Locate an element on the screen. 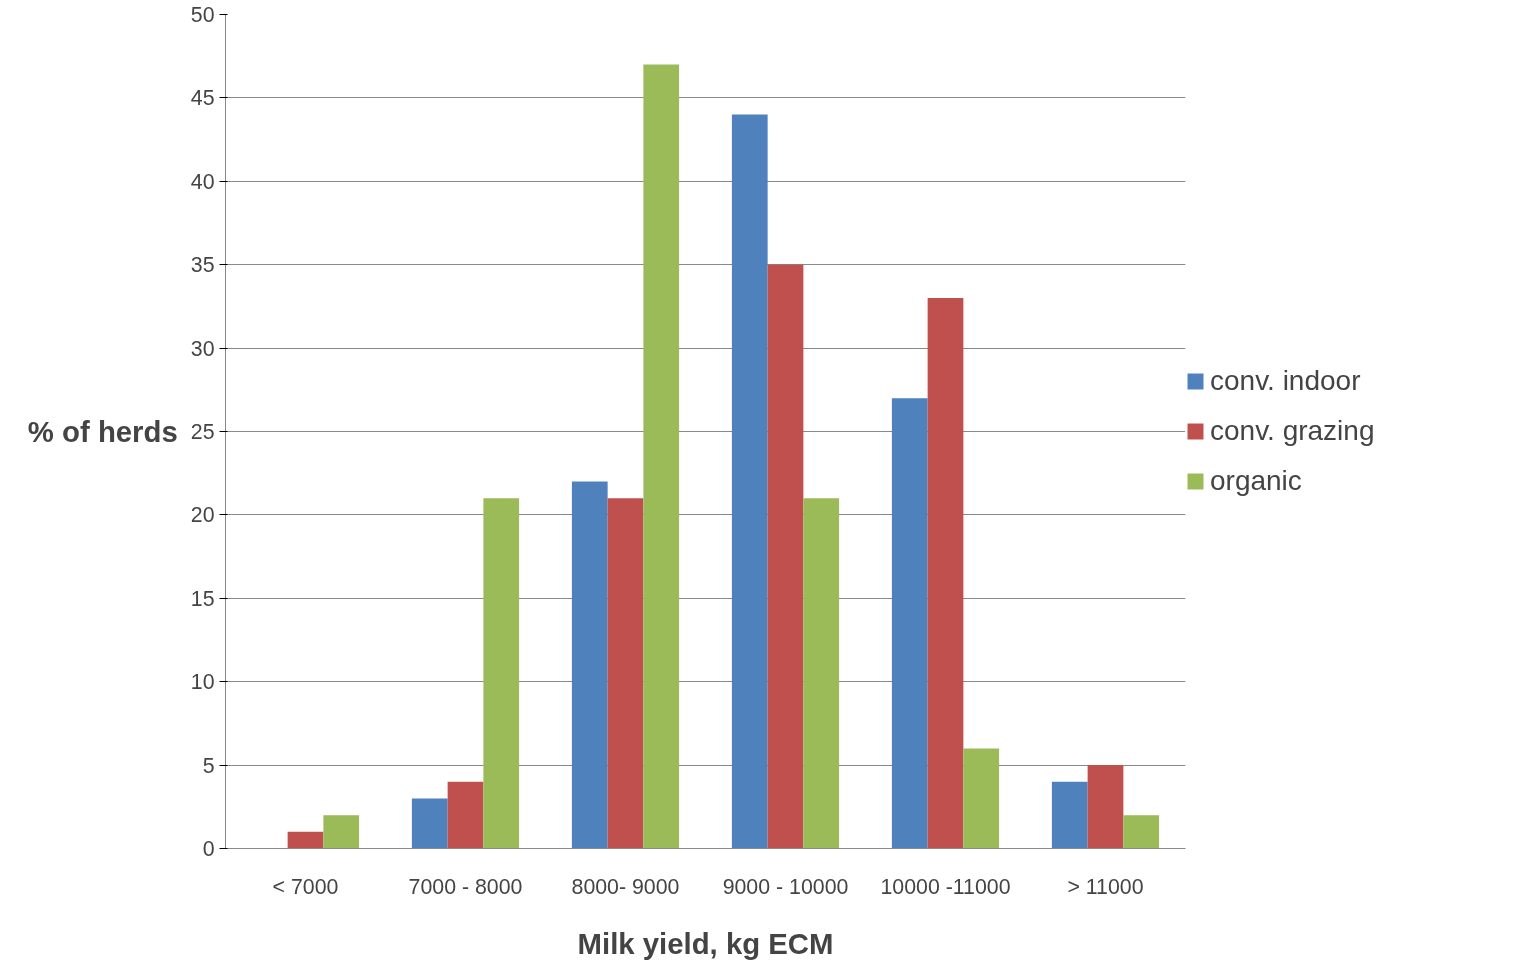  x-tick-label: < 7000 is located at coordinates (305, 886).